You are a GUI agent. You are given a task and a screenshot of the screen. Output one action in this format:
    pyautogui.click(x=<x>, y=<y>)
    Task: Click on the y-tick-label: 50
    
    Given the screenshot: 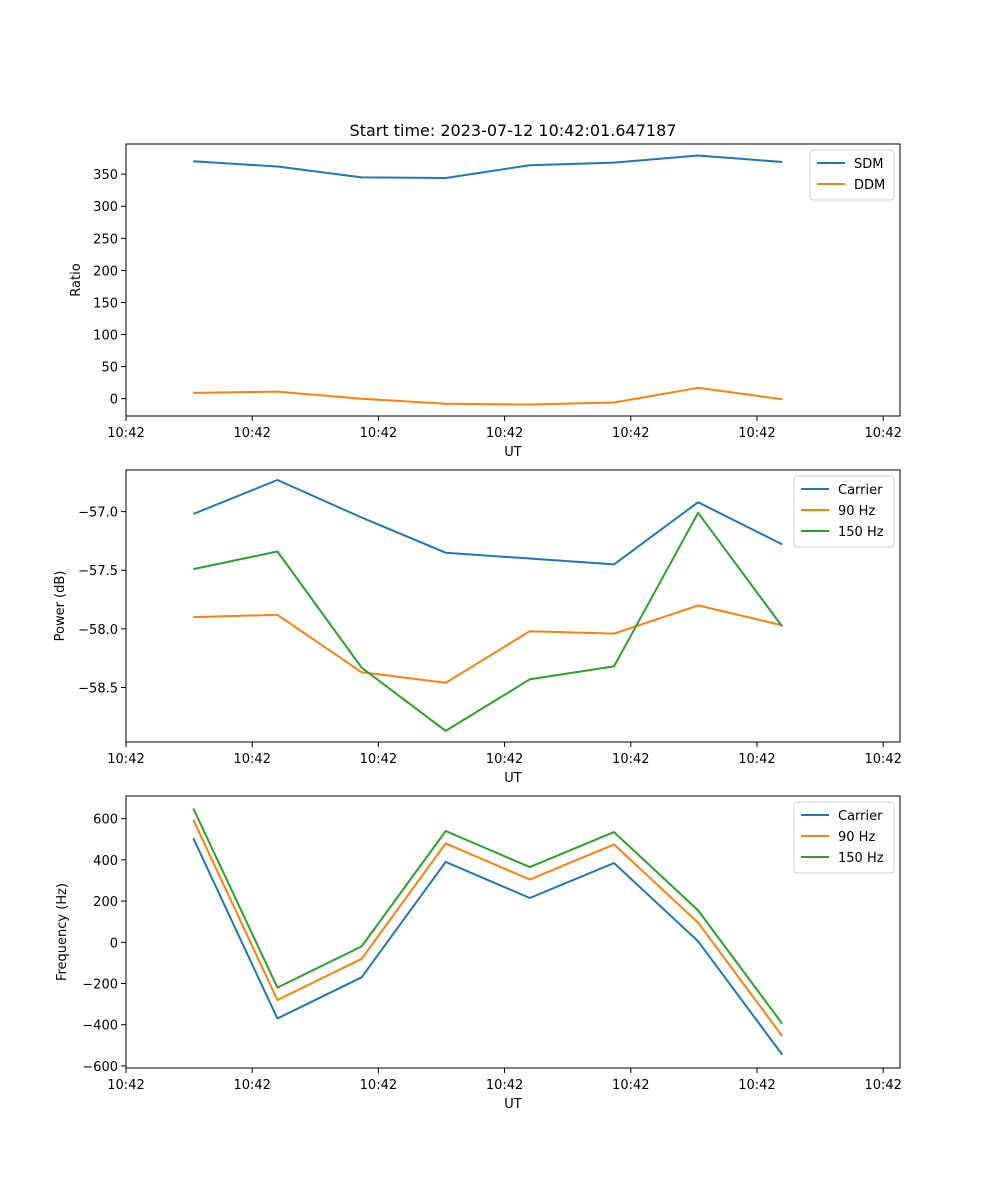 What is the action you would take?
    pyautogui.click(x=109, y=368)
    